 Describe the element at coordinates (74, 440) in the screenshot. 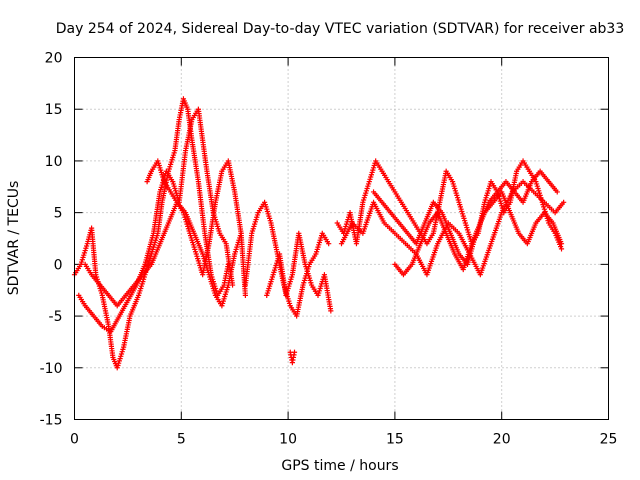

I see `x-tick-label: 0` at that location.